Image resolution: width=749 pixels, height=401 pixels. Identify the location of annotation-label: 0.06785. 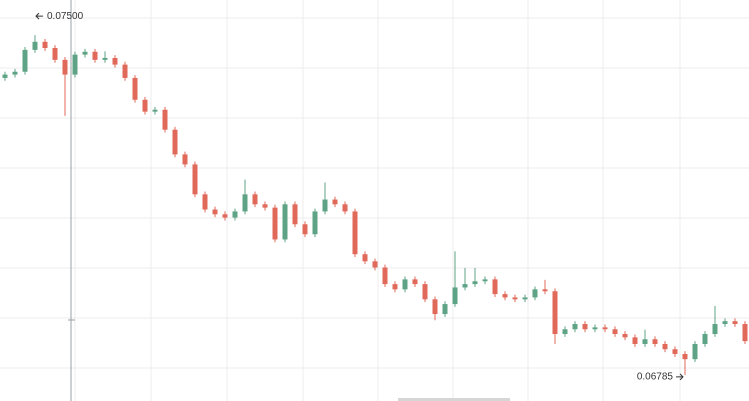
(655, 377).